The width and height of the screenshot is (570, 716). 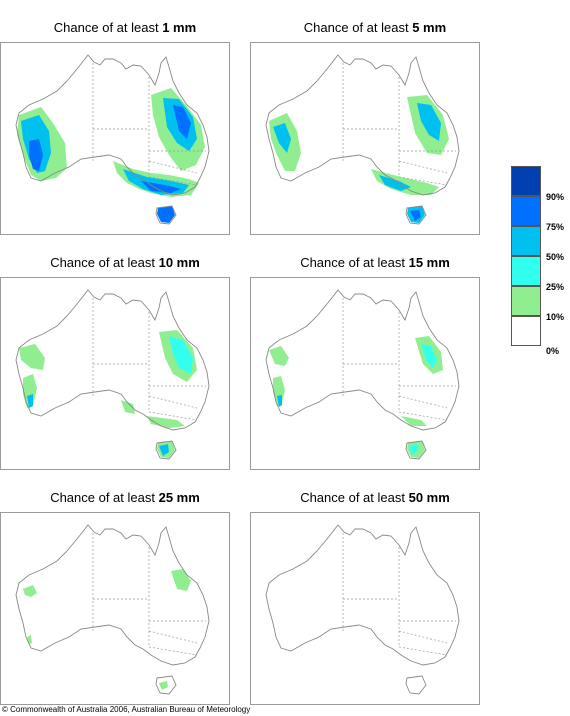 What do you see at coordinates (429, 27) in the screenshot?
I see `threshold-label: 5 mm` at bounding box center [429, 27].